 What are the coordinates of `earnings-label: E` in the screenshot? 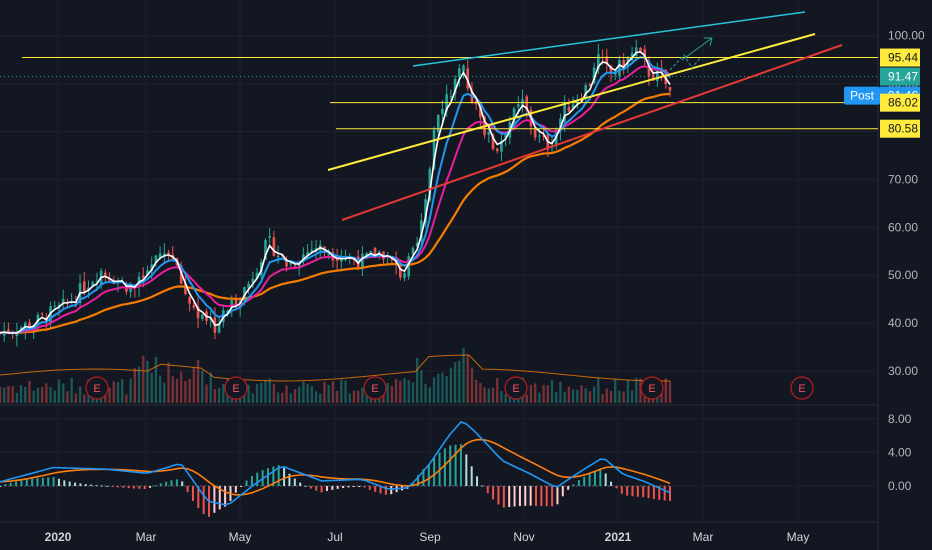 It's located at (96, 389).